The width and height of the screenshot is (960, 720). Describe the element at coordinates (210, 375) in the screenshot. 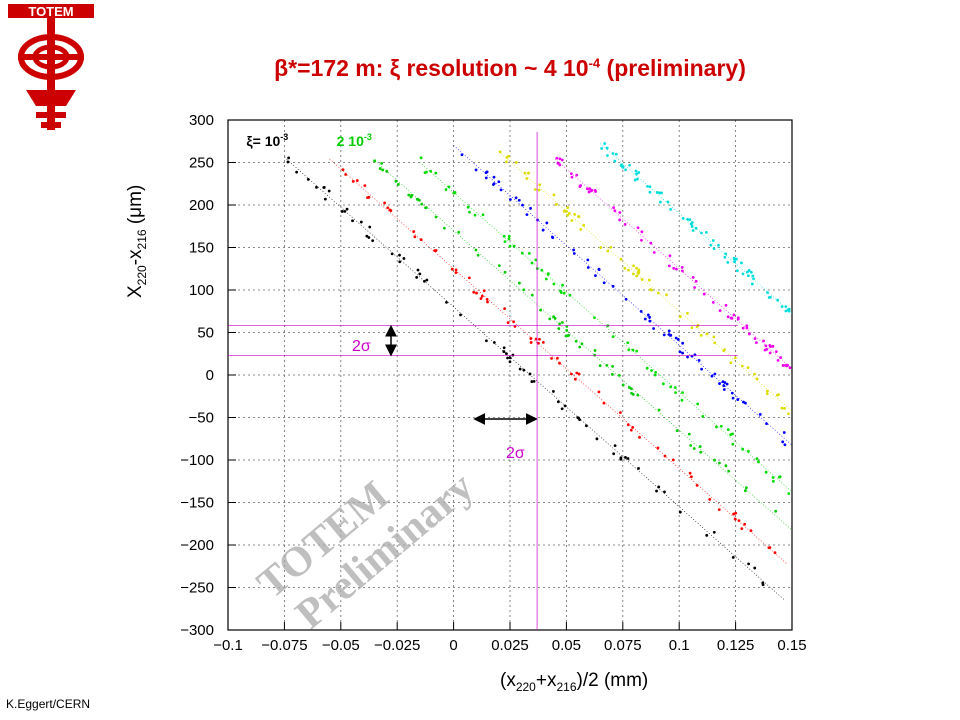

I see `y-tick-label: 0` at that location.